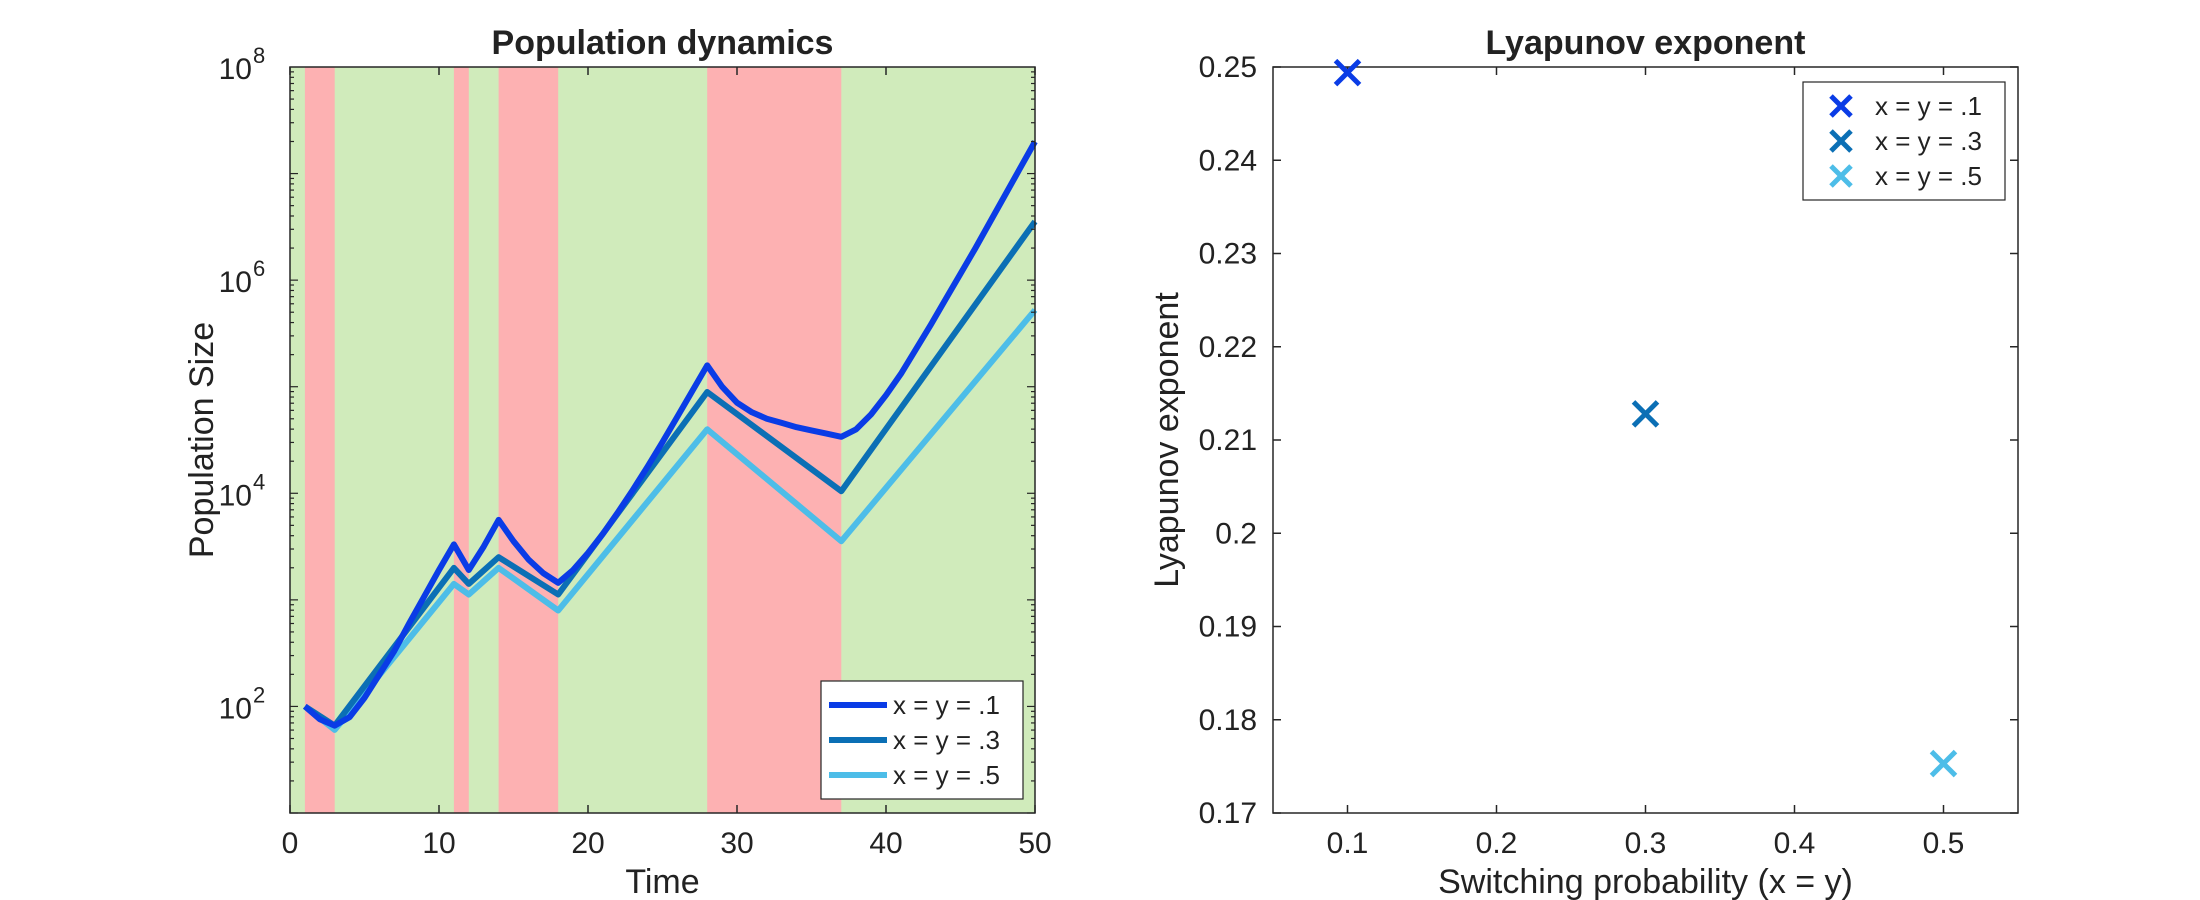  What do you see at coordinates (1944, 843) in the screenshot?
I see `x-tick-label: 0.5` at bounding box center [1944, 843].